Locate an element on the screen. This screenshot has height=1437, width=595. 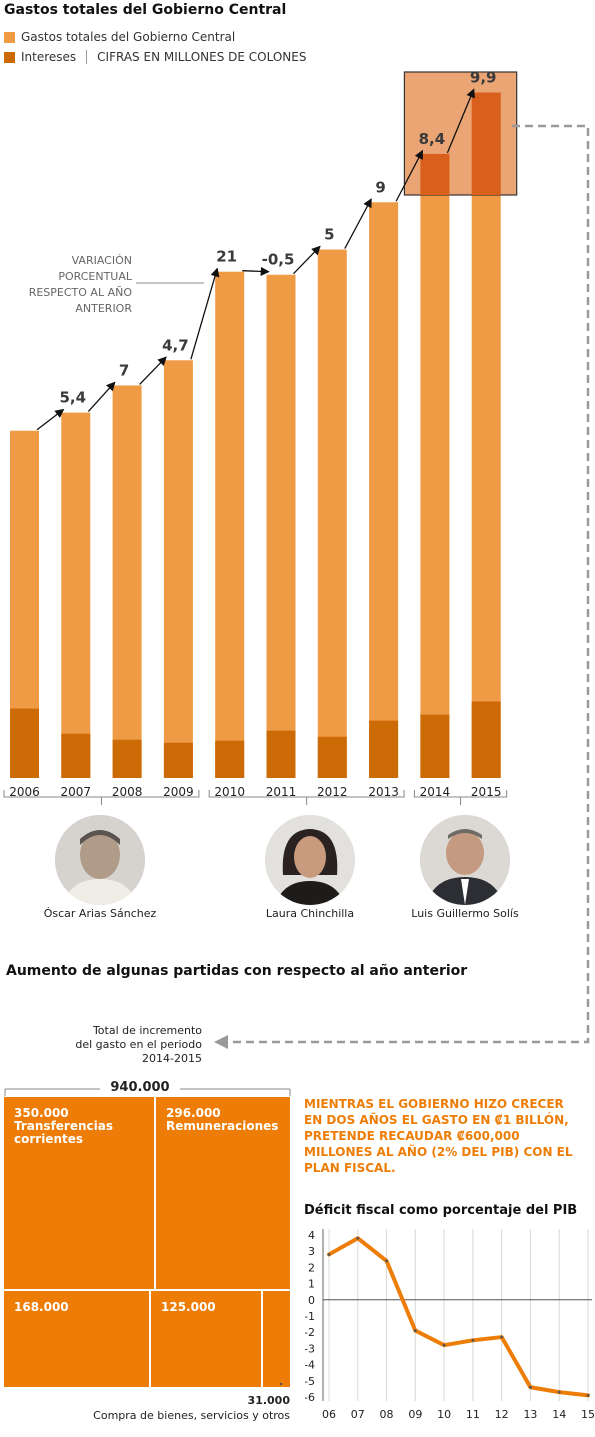
avatar-oscar-arias is located at coordinates (100, 860).